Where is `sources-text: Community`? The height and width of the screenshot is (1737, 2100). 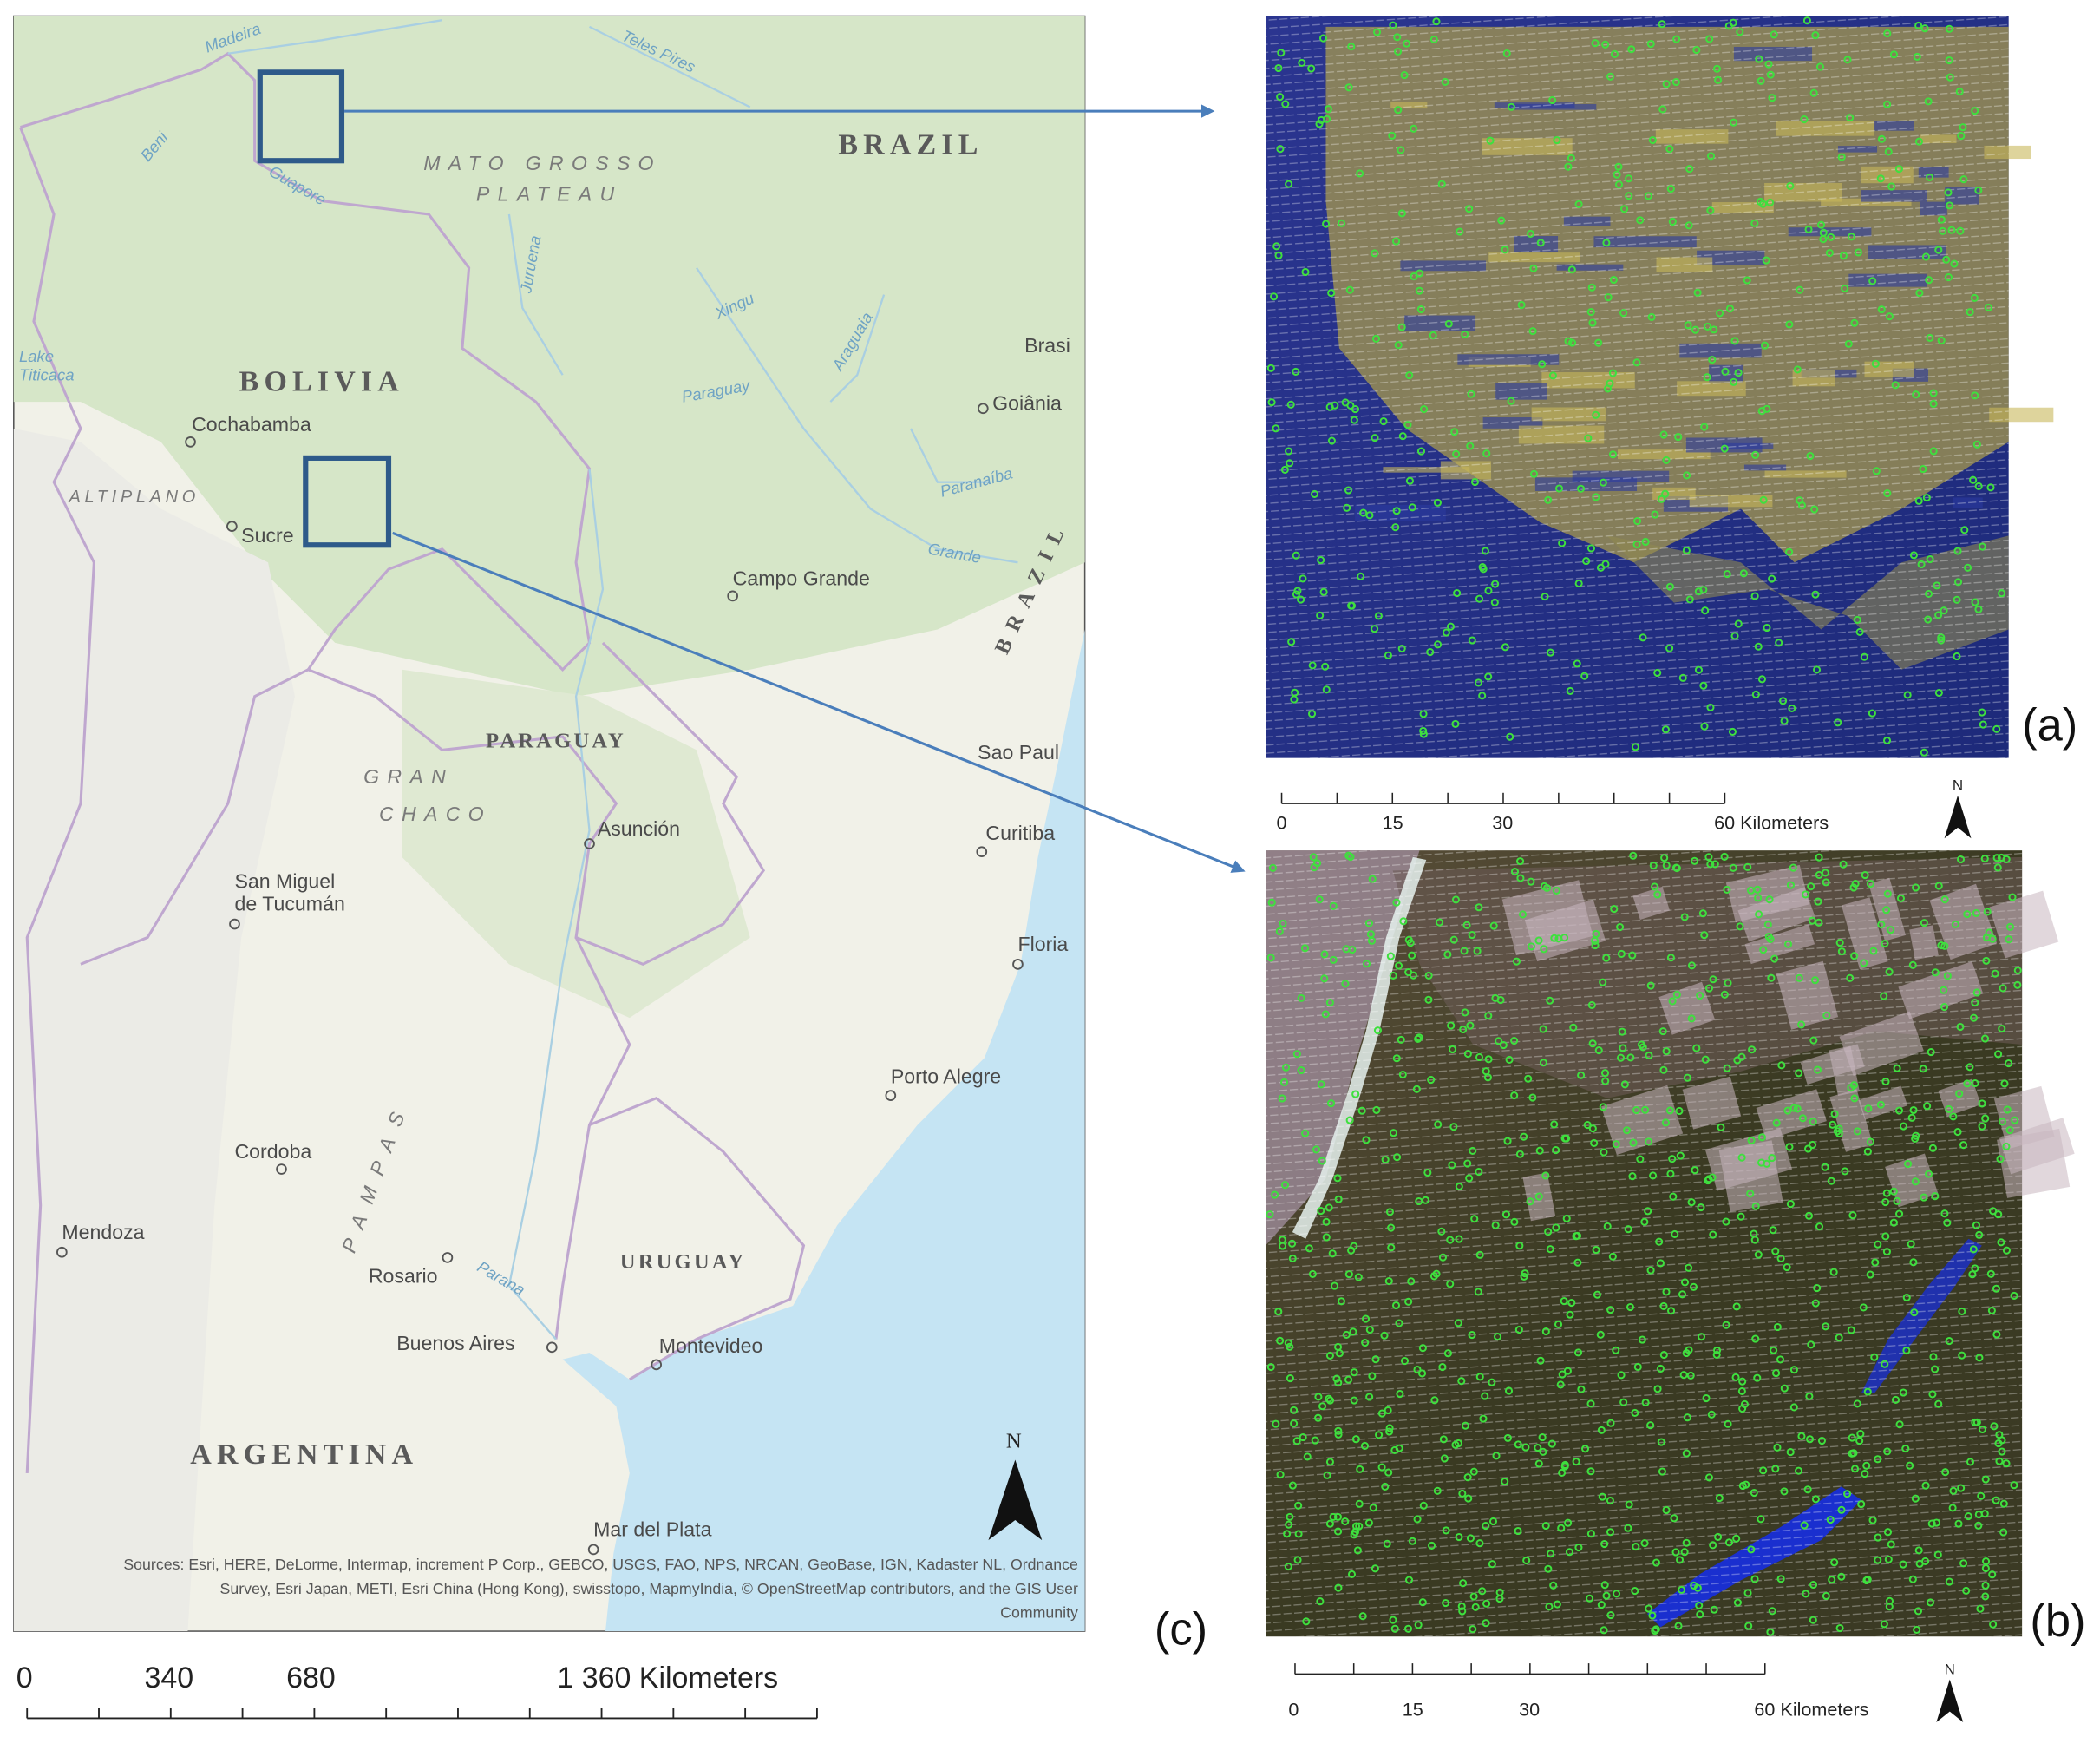 sources-text: Community is located at coordinates (1039, 1613).